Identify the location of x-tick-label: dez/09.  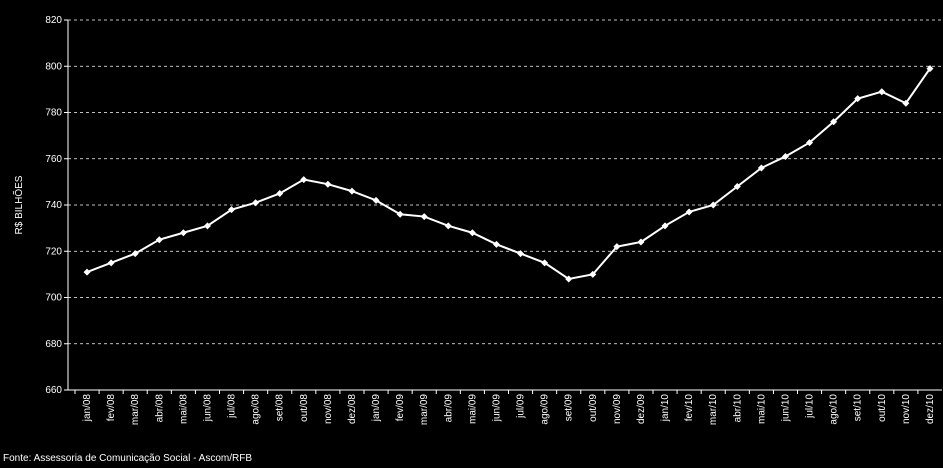
(641, 409).